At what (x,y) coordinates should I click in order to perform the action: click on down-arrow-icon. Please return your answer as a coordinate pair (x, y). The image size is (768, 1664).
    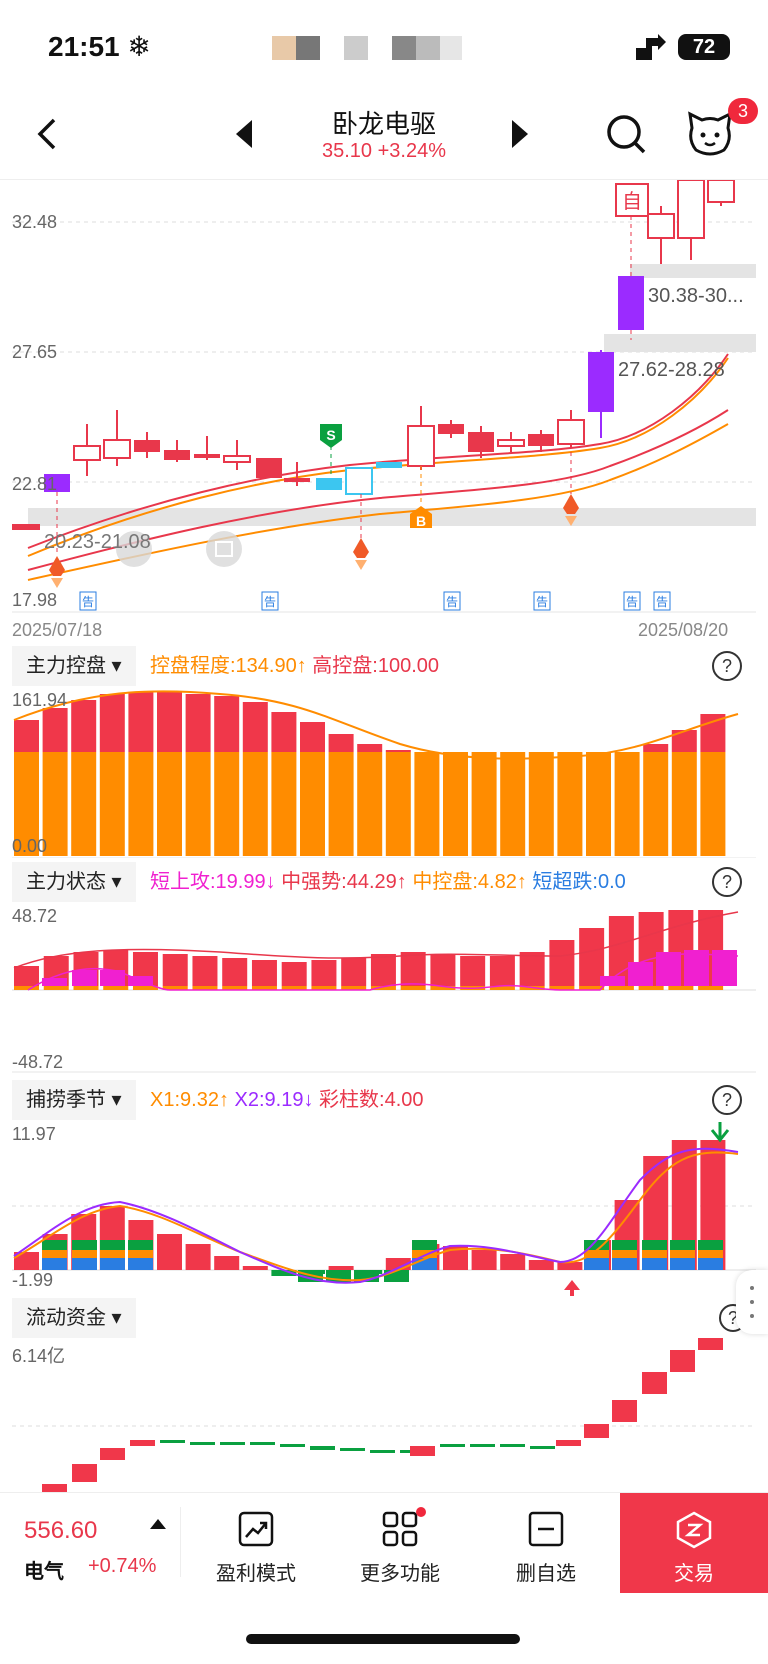
    Looking at the image, I should click on (720, 1132).